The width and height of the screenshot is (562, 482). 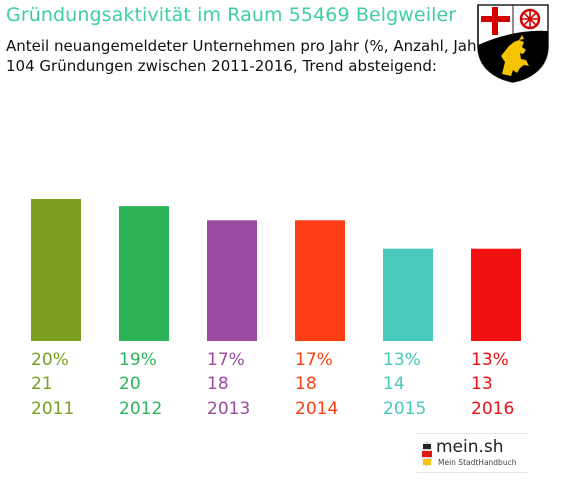 I want to click on count-label: 14, so click(x=394, y=384).